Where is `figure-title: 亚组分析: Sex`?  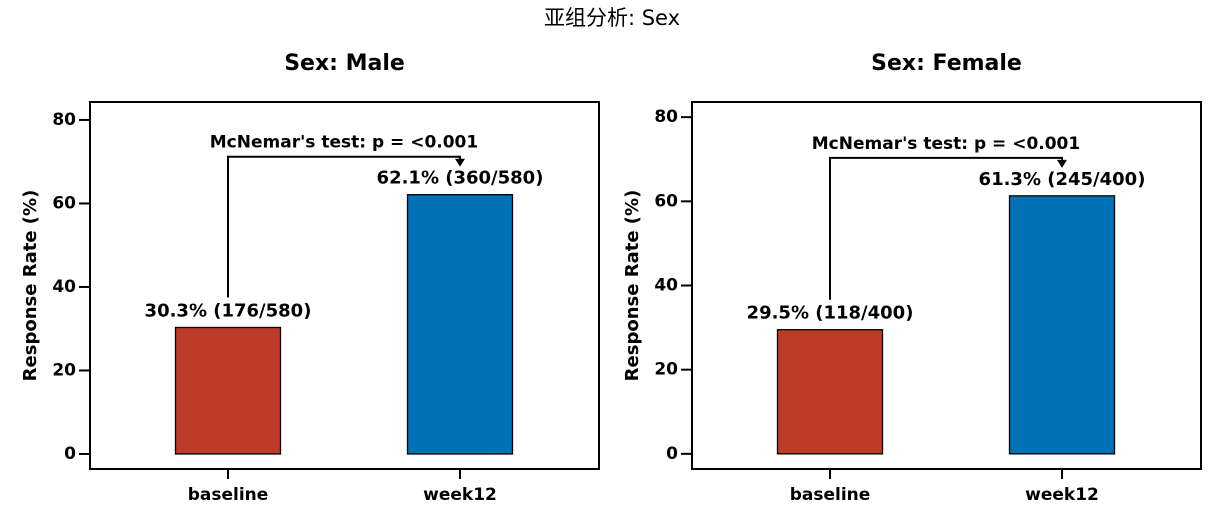 figure-title: 亚组分析: Sex is located at coordinates (612, 18).